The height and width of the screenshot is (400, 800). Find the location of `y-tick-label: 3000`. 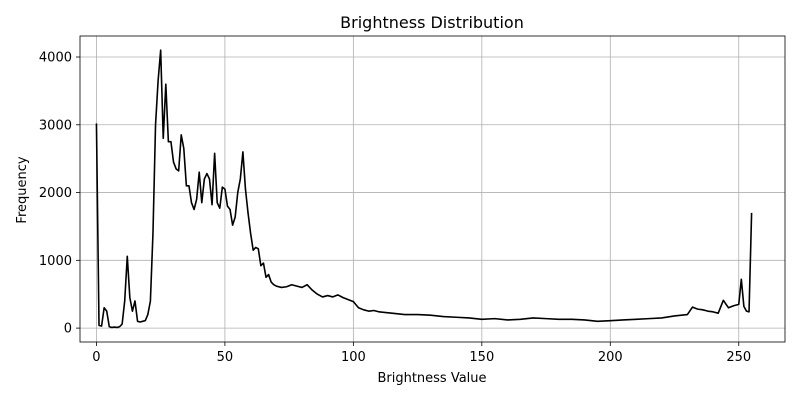

y-tick-label: 3000 is located at coordinates (55, 125).